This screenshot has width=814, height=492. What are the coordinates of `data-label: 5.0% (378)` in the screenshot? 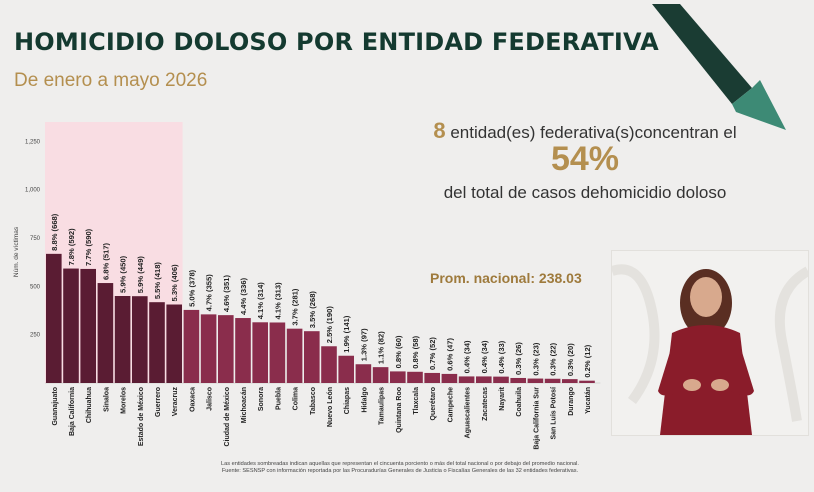 It's located at (191, 288).